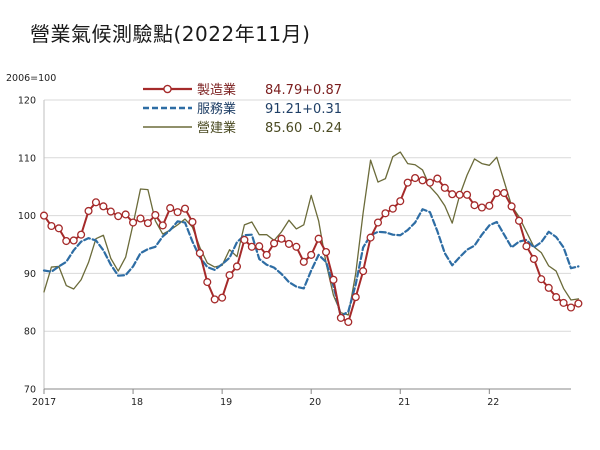  What do you see at coordinates (283, 109) in the screenshot?
I see `legend-value: 91.21` at bounding box center [283, 109].